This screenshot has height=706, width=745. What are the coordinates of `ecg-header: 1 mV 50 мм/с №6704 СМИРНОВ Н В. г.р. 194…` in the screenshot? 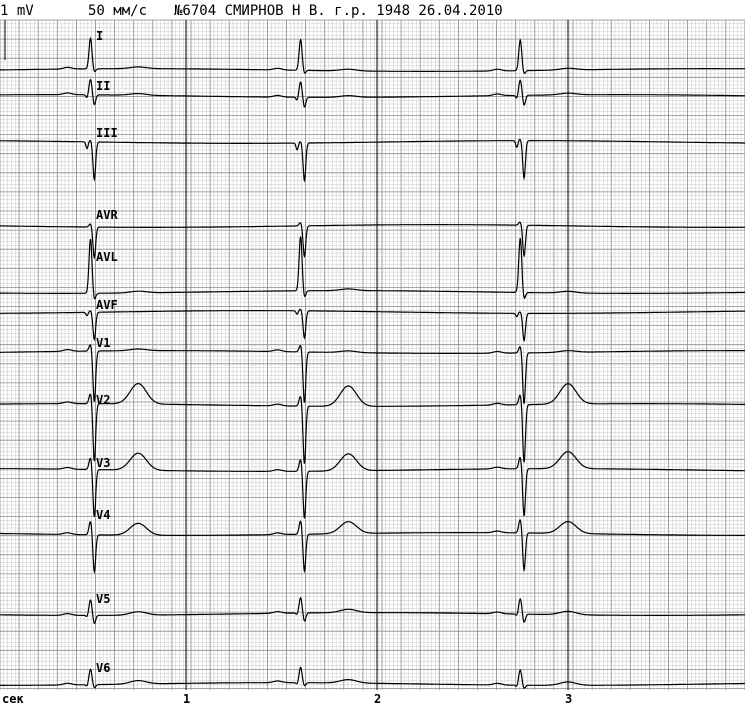 It's located at (372, 11).